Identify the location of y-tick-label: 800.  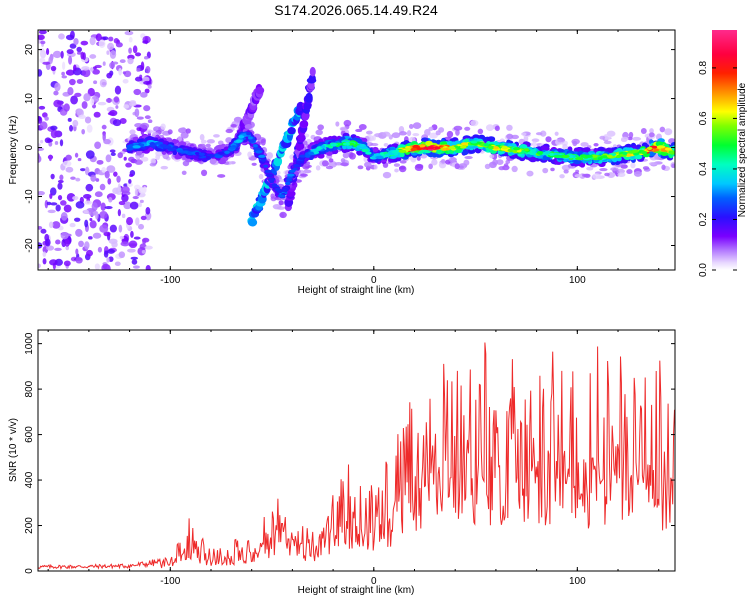
(29, 388).